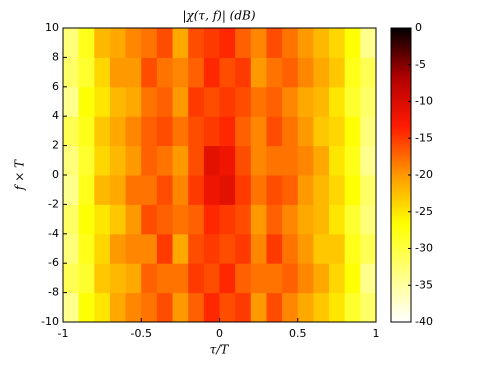  I want to click on y-tick-label: -2, so click(53, 203).